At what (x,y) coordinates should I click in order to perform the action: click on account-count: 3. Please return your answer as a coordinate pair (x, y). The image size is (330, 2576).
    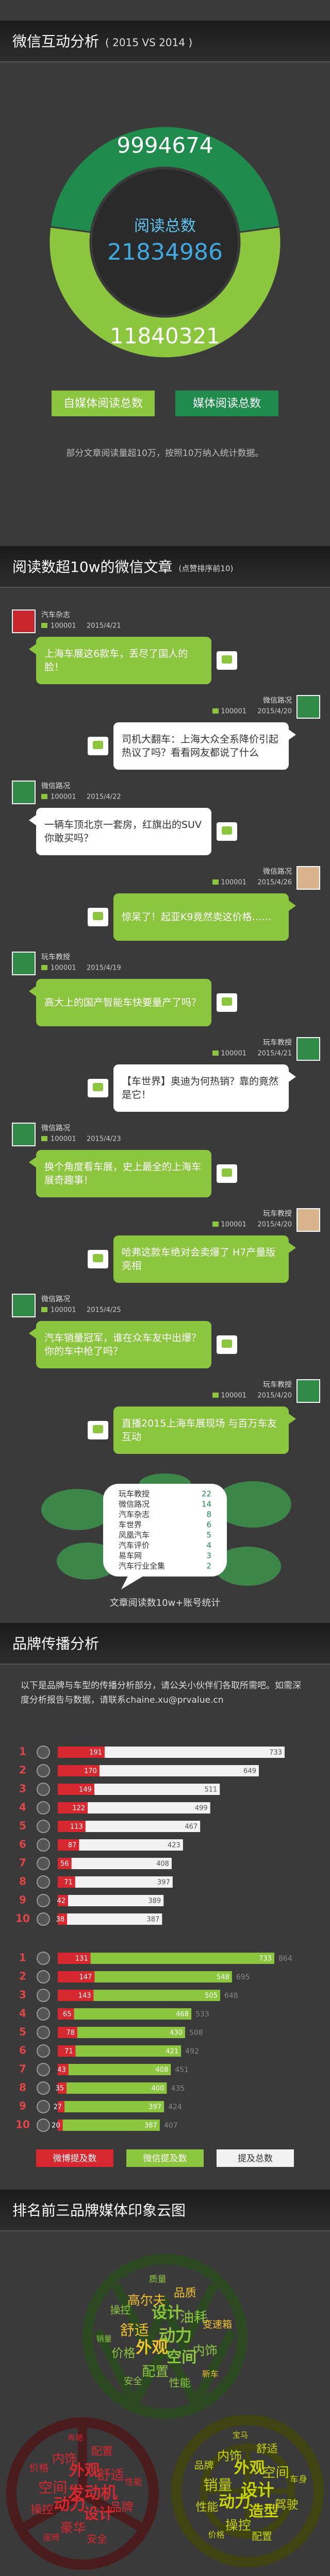
    Looking at the image, I should click on (208, 1556).